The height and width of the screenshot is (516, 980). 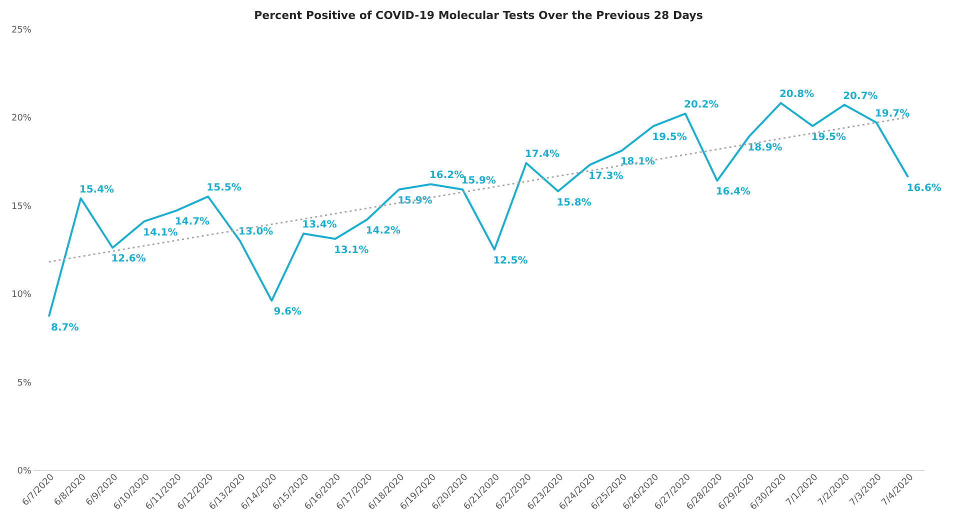 What do you see at coordinates (510, 261) in the screenshot?
I see `data-label: 12.5%` at bounding box center [510, 261].